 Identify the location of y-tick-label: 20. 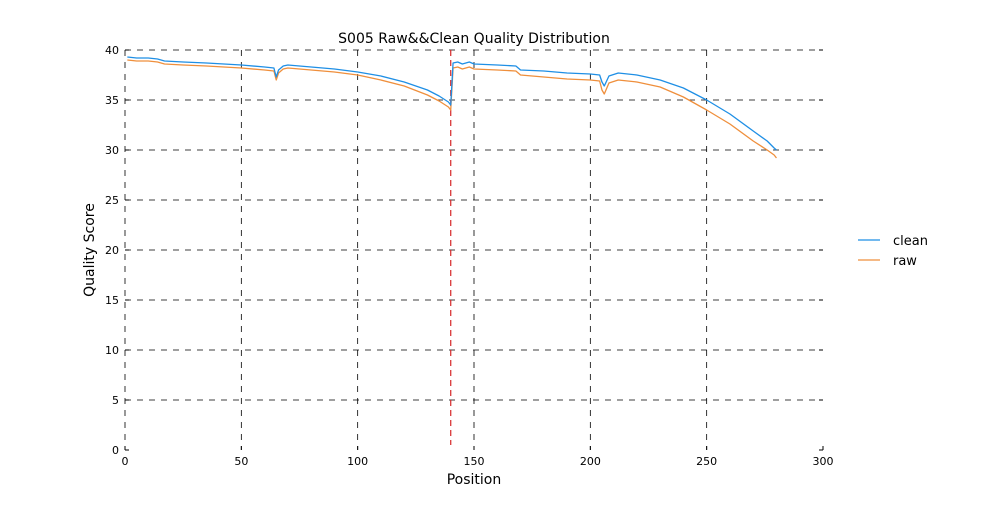
(112, 250).